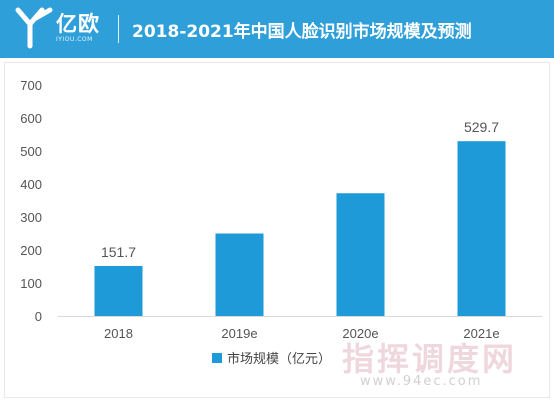 The width and height of the screenshot is (554, 402). I want to click on watermark-url: www.94ec.com, so click(421, 381).